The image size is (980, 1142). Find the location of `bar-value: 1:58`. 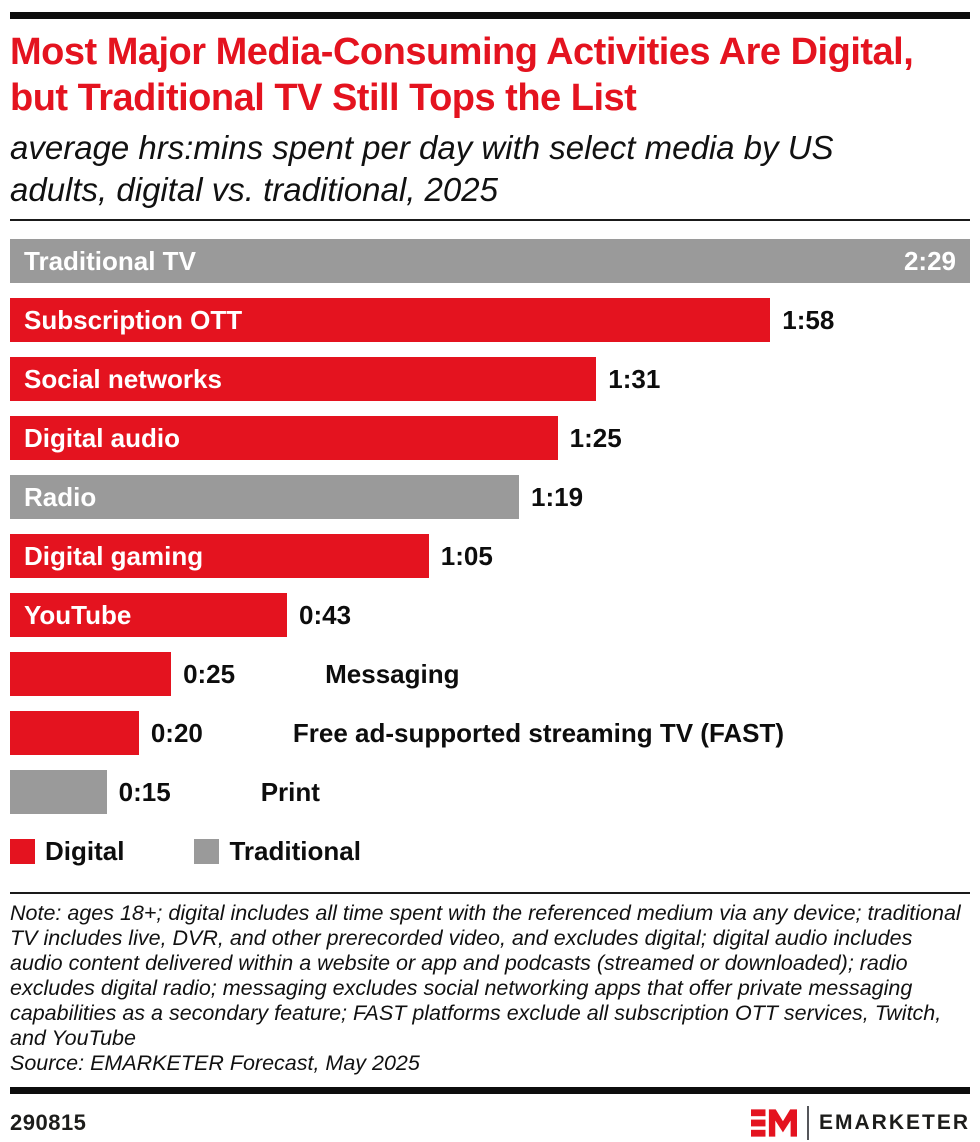

bar-value: 1:58 is located at coordinates (808, 319).